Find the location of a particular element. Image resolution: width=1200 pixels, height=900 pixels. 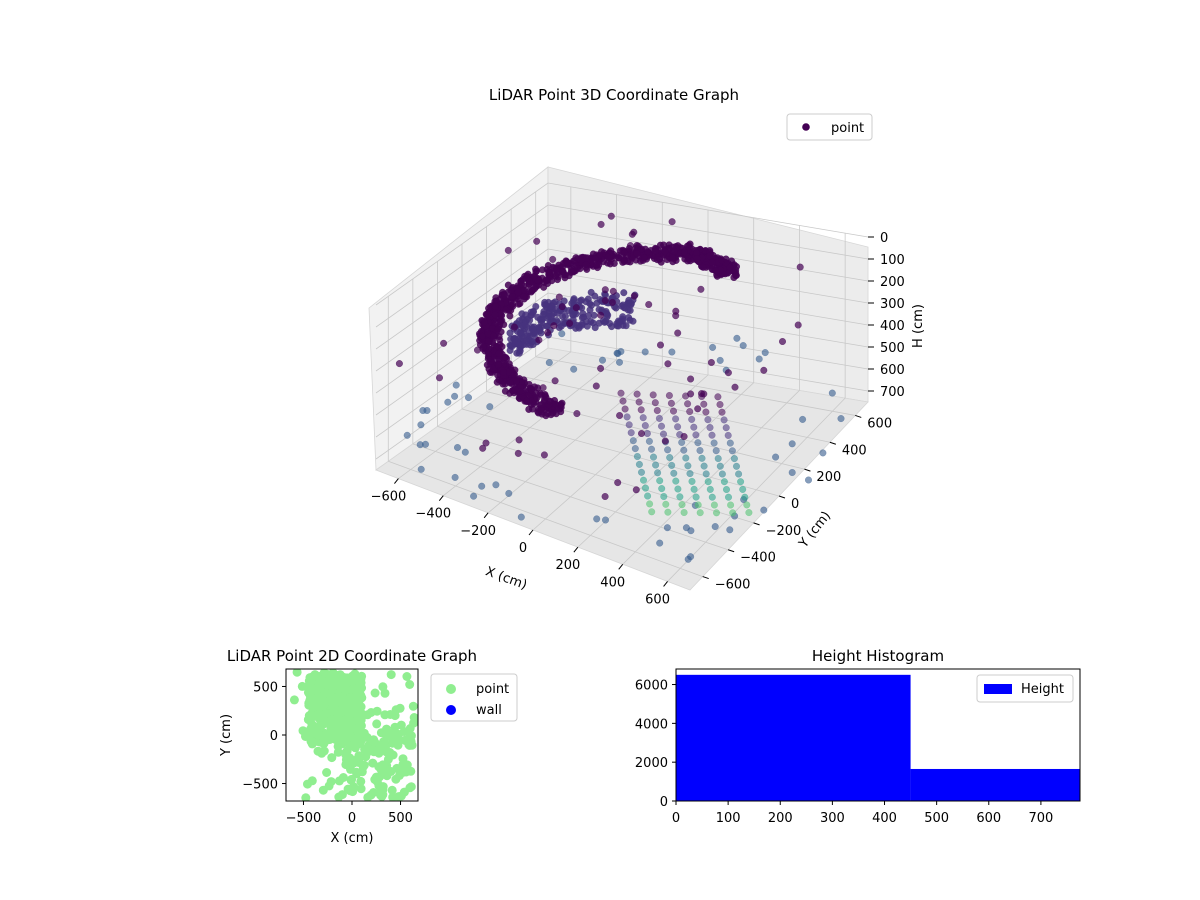

y-tick-label-hist: 2000 is located at coordinates (651, 763).